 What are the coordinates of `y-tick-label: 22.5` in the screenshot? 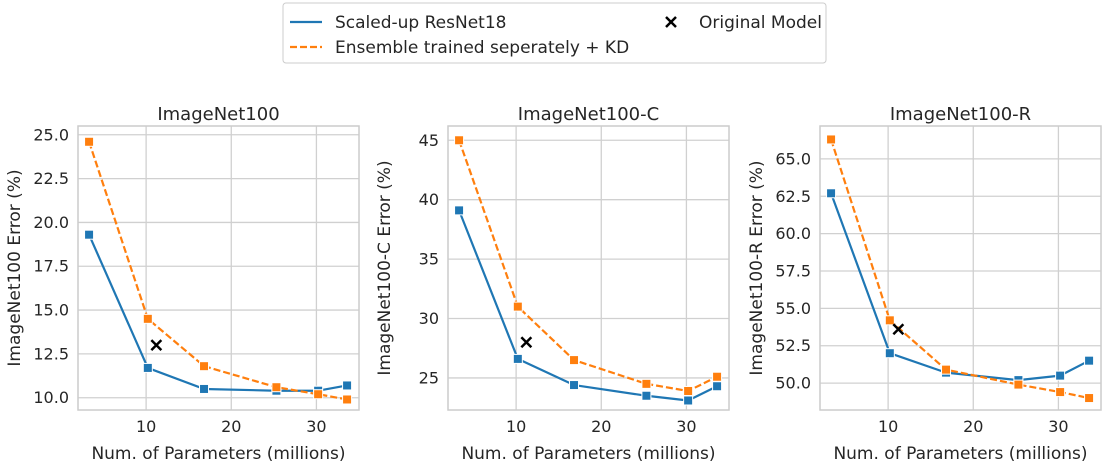 It's located at (51, 178).